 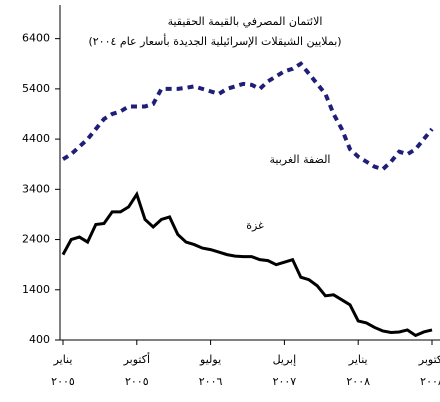 I want to click on x-tick-label: يوليو, so click(x=210, y=359).